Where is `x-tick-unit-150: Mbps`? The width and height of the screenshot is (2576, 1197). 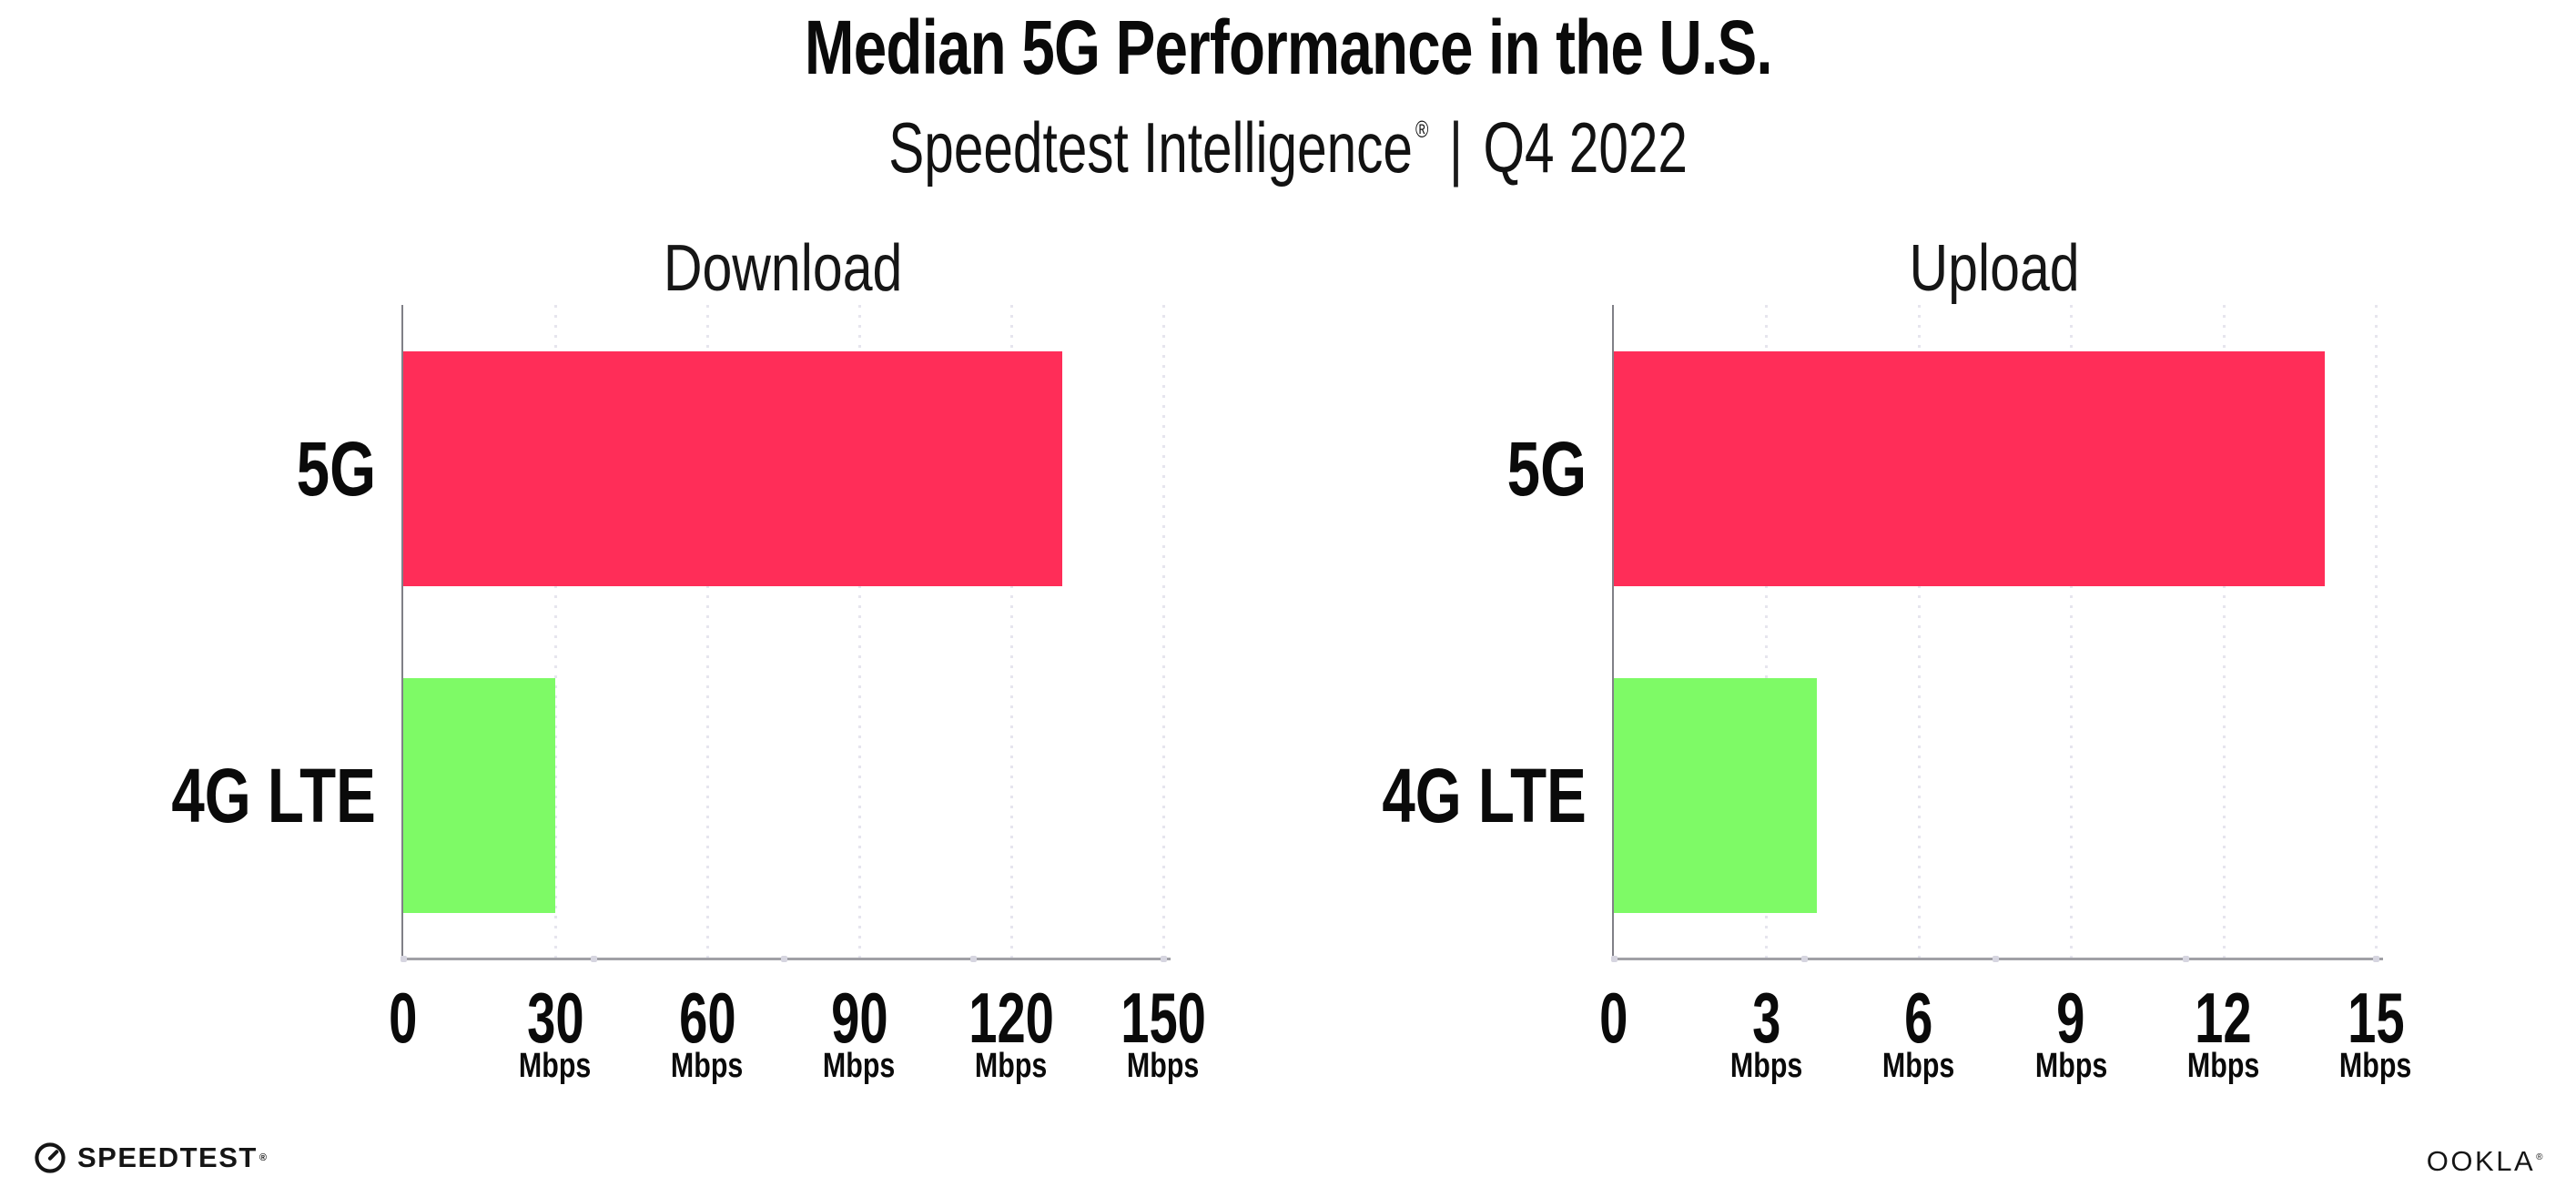
x-tick-unit-150: Mbps is located at coordinates (1163, 1066).